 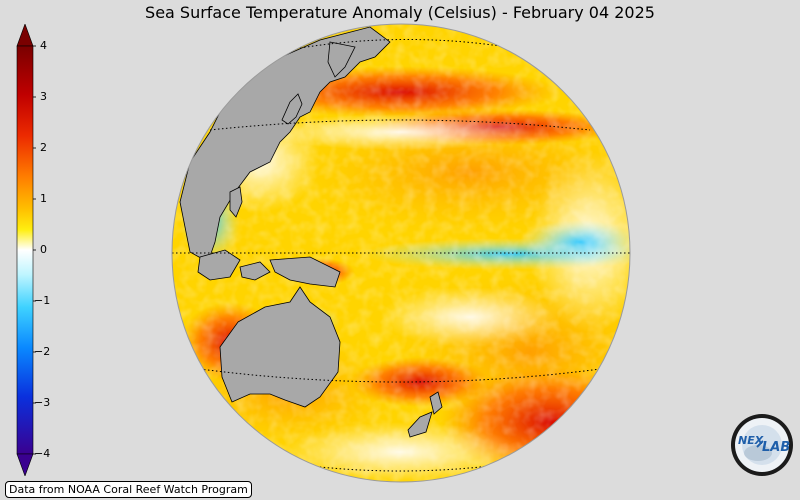 What do you see at coordinates (776, 447) in the screenshot?
I see `logo-text-right: LAB` at bounding box center [776, 447].